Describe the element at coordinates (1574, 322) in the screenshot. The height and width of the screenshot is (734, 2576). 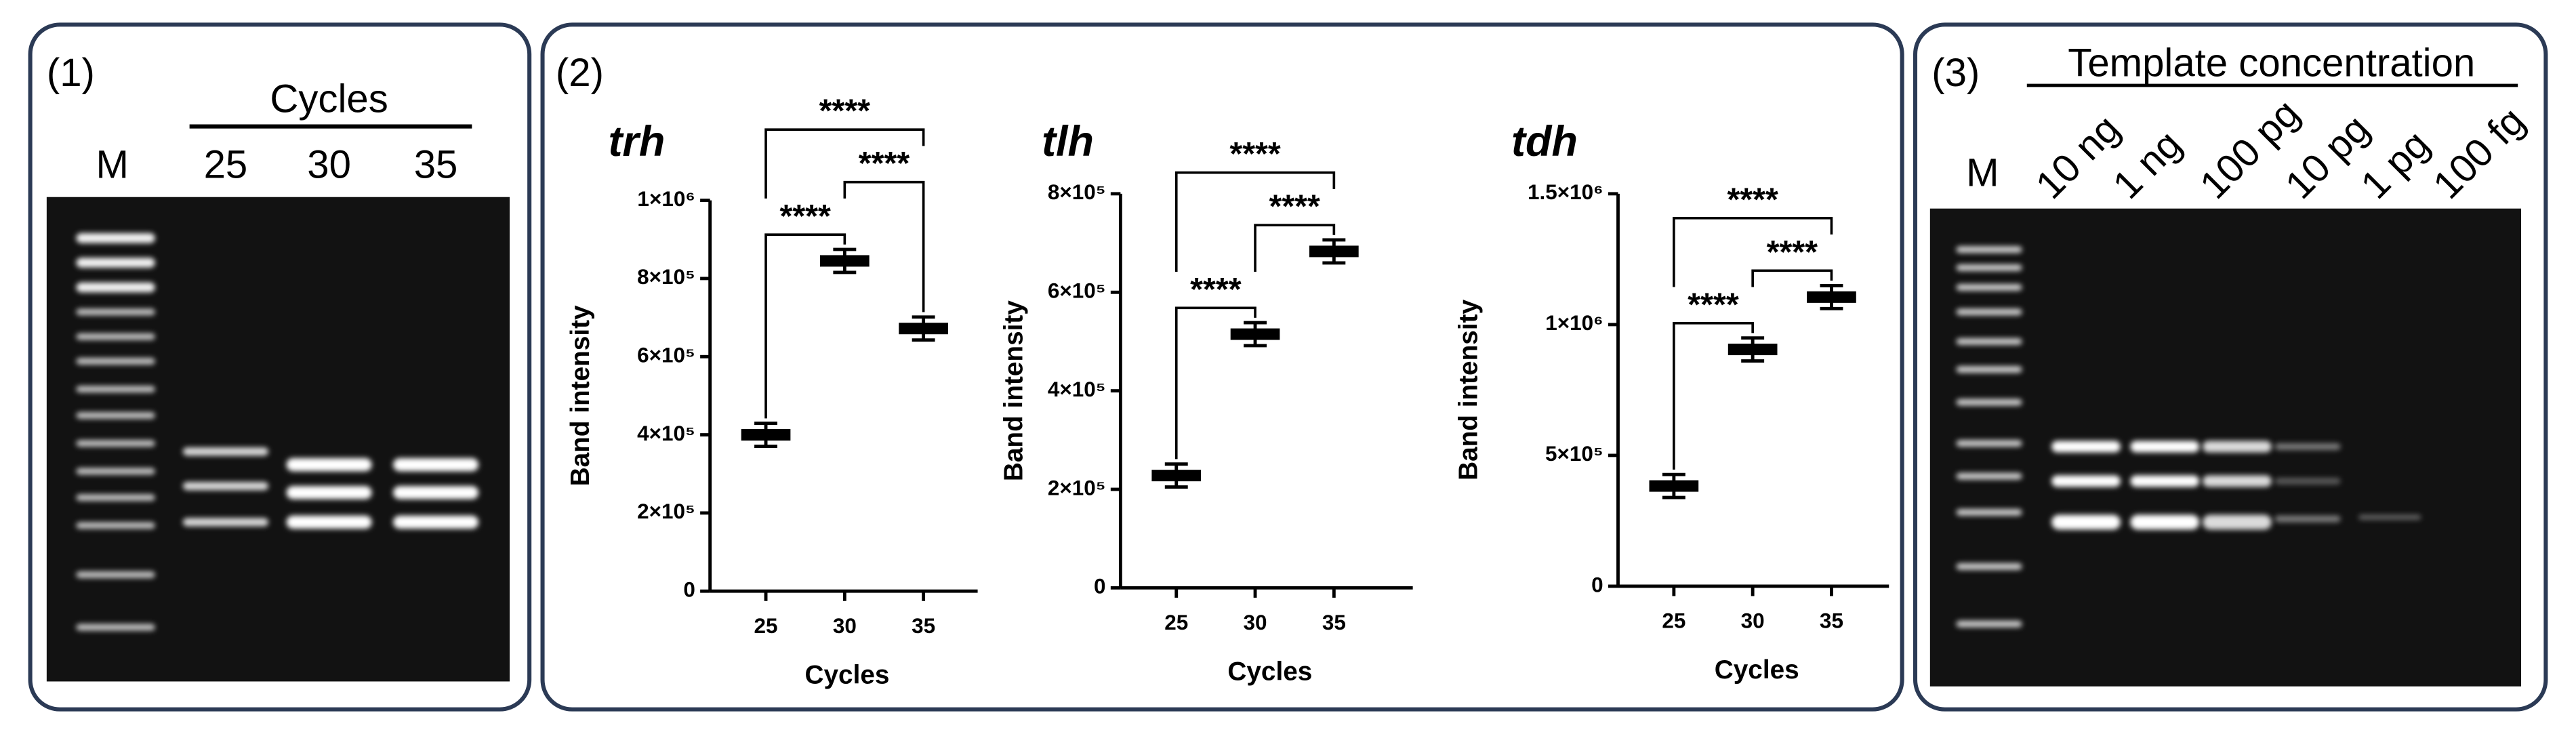
I see `y-tick-label: 1×10⁶` at that location.